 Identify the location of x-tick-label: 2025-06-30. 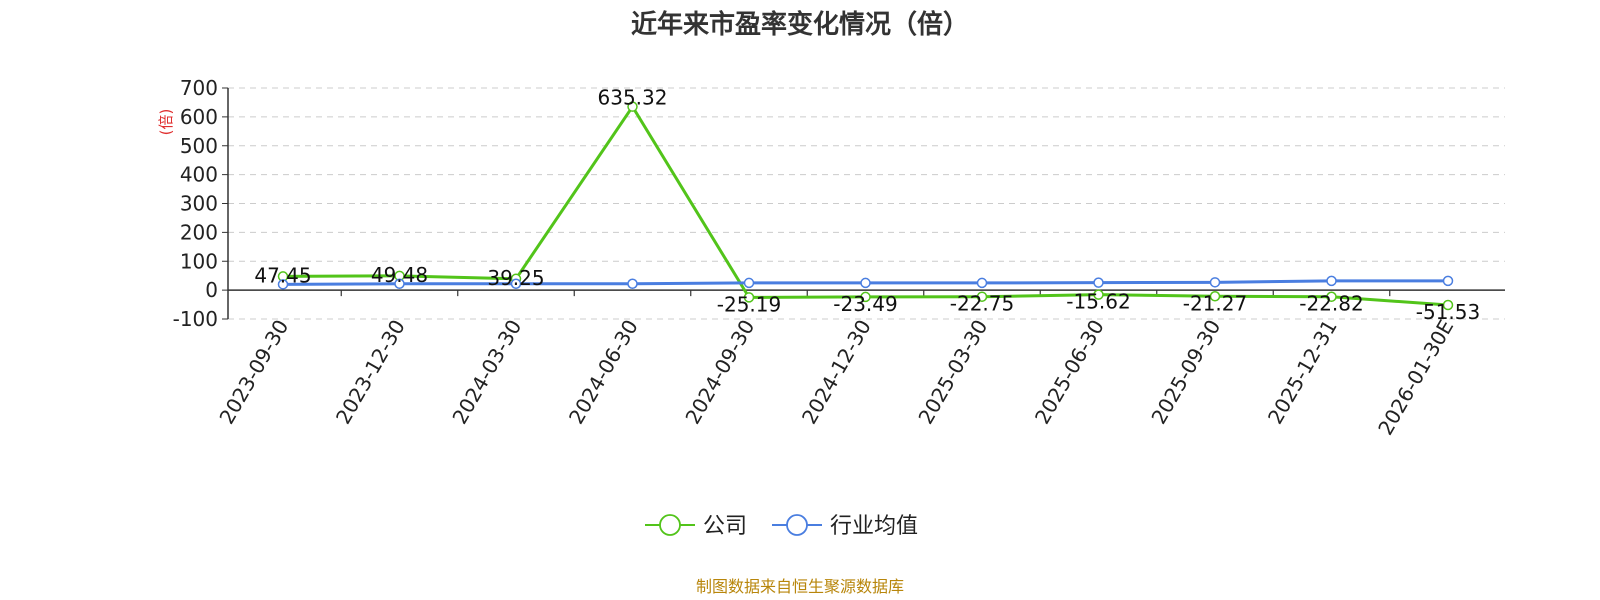
(1069, 372).